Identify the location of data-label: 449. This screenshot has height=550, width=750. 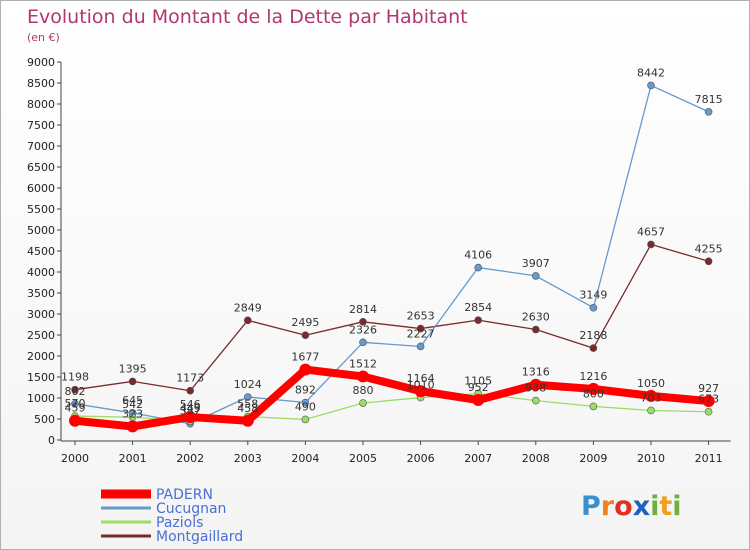
(190, 408).